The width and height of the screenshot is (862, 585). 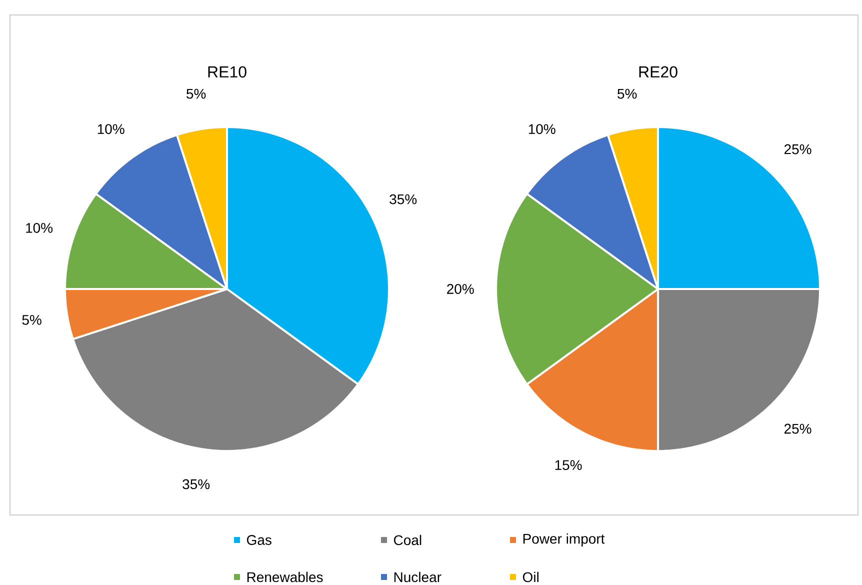 I want to click on legend-label: Renewables, so click(x=285, y=577).